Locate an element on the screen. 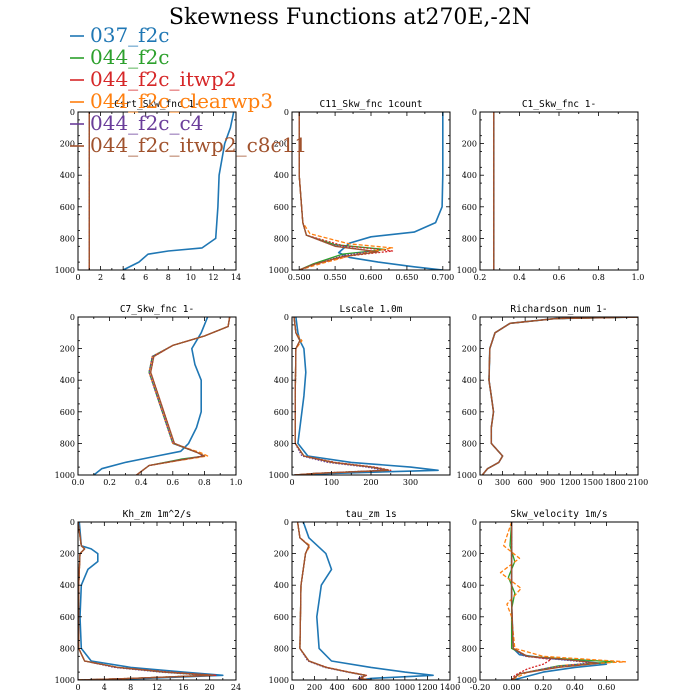 This screenshot has height=700, width=700. legend-label: 044_f2c_c4 is located at coordinates (146, 123).